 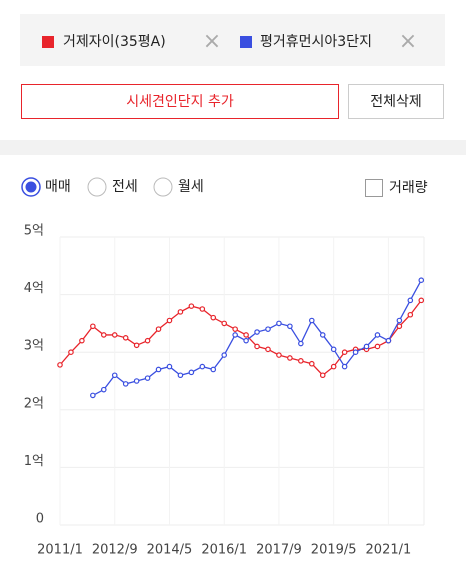 What do you see at coordinates (125, 187) in the screenshot?
I see `radio-label: 전세` at bounding box center [125, 187].